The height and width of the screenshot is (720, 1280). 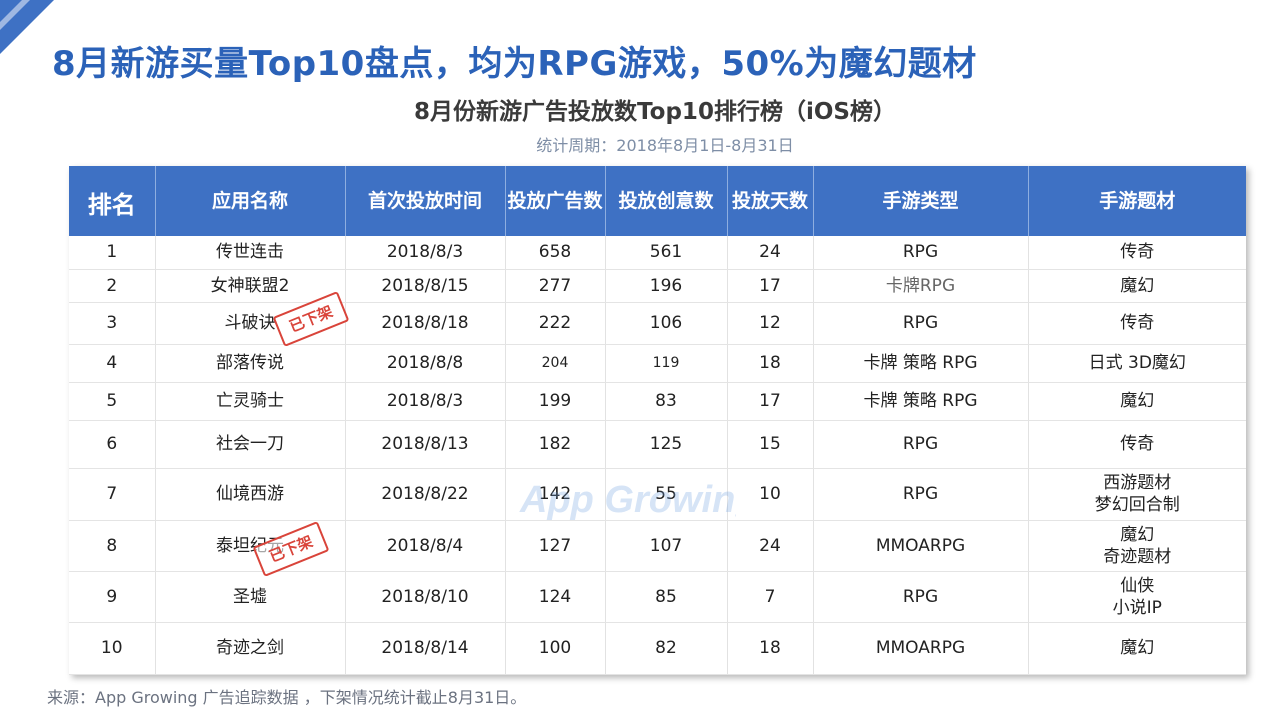 I want to click on cell-app-name: 女神联盟2, so click(x=250, y=286).